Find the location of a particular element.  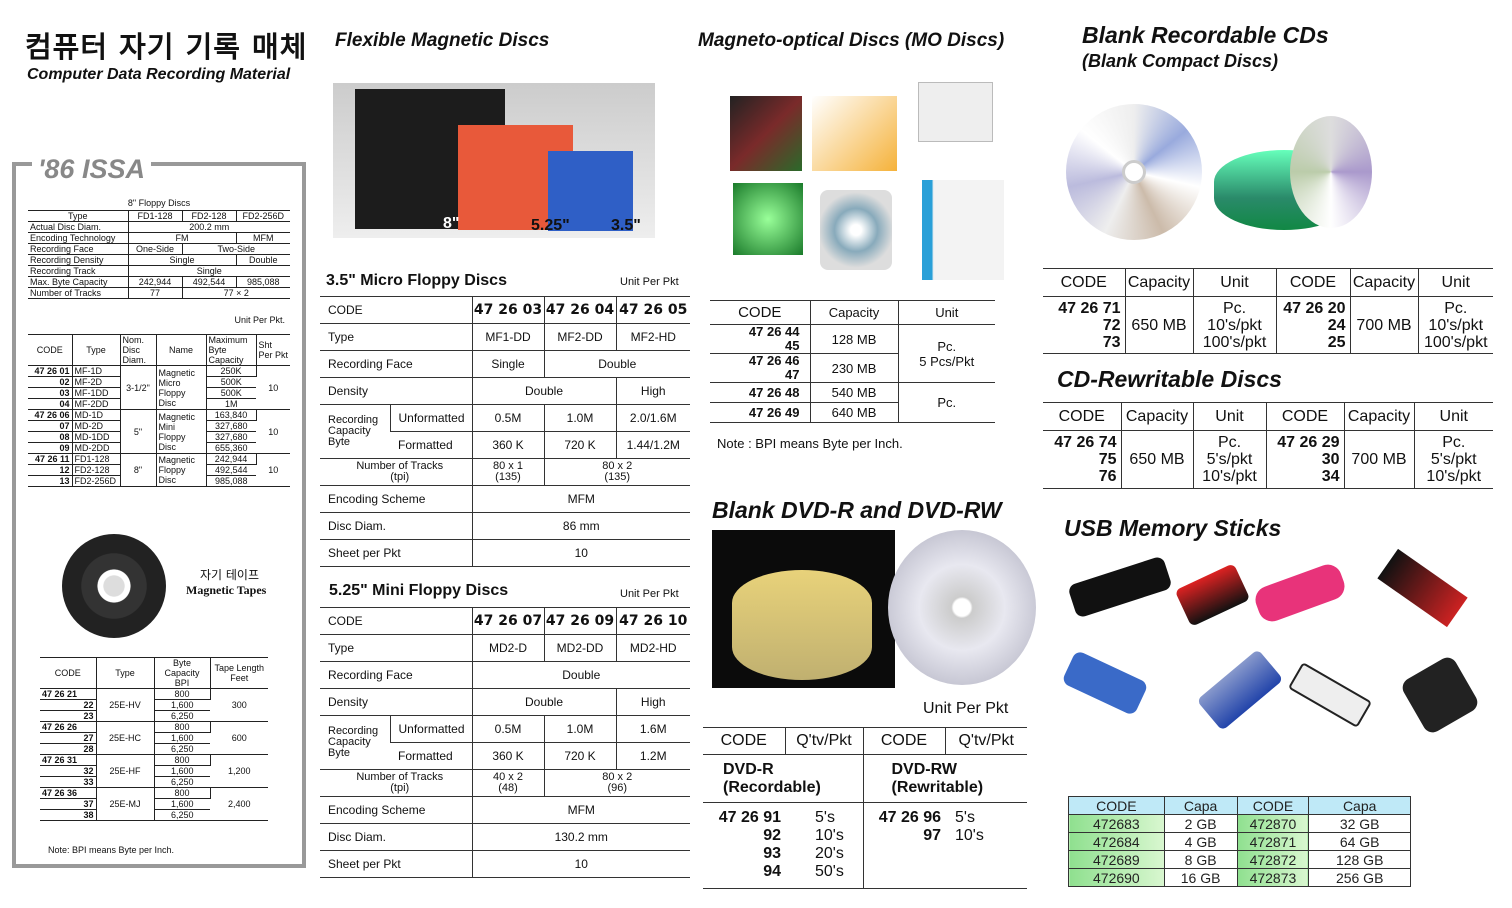

tape-label-en: Magnetic Tapes is located at coordinates (226, 590).